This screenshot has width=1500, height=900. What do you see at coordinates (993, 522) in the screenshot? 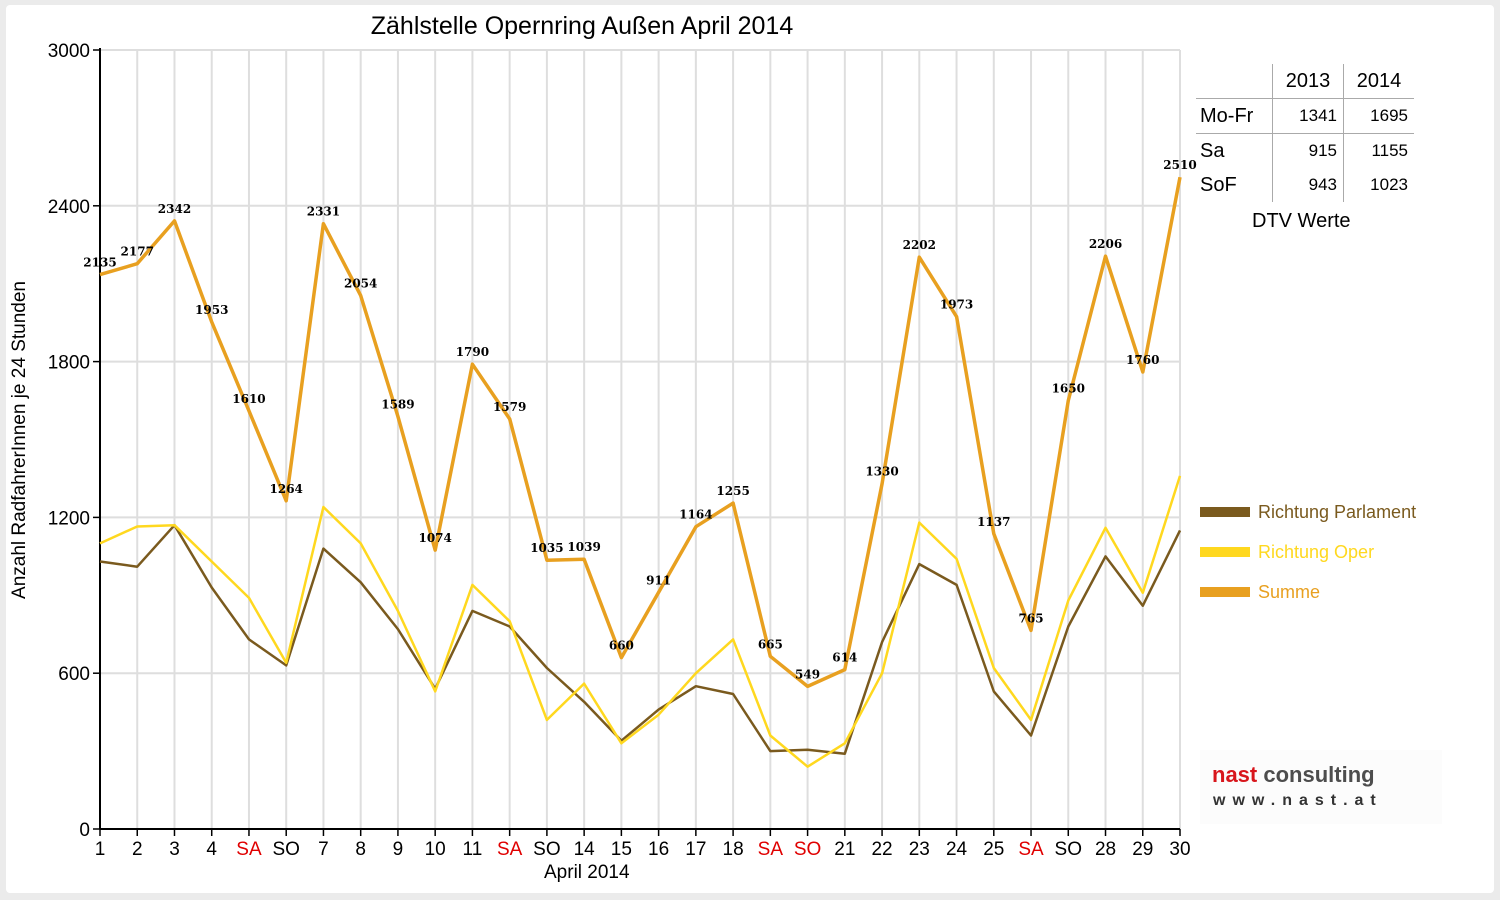
I see `data-label: 1137` at bounding box center [993, 522].